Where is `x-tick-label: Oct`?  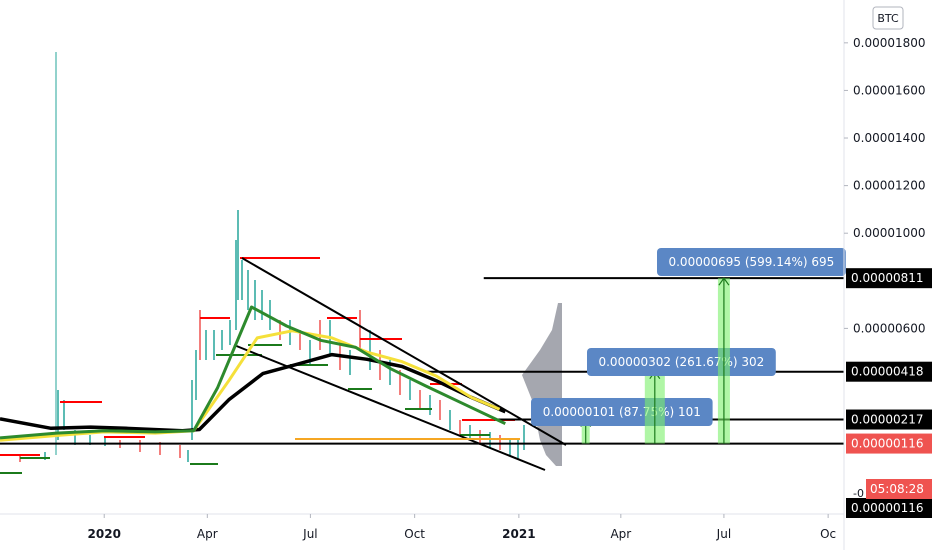
x-tick-label: Oct is located at coordinates (414, 534).